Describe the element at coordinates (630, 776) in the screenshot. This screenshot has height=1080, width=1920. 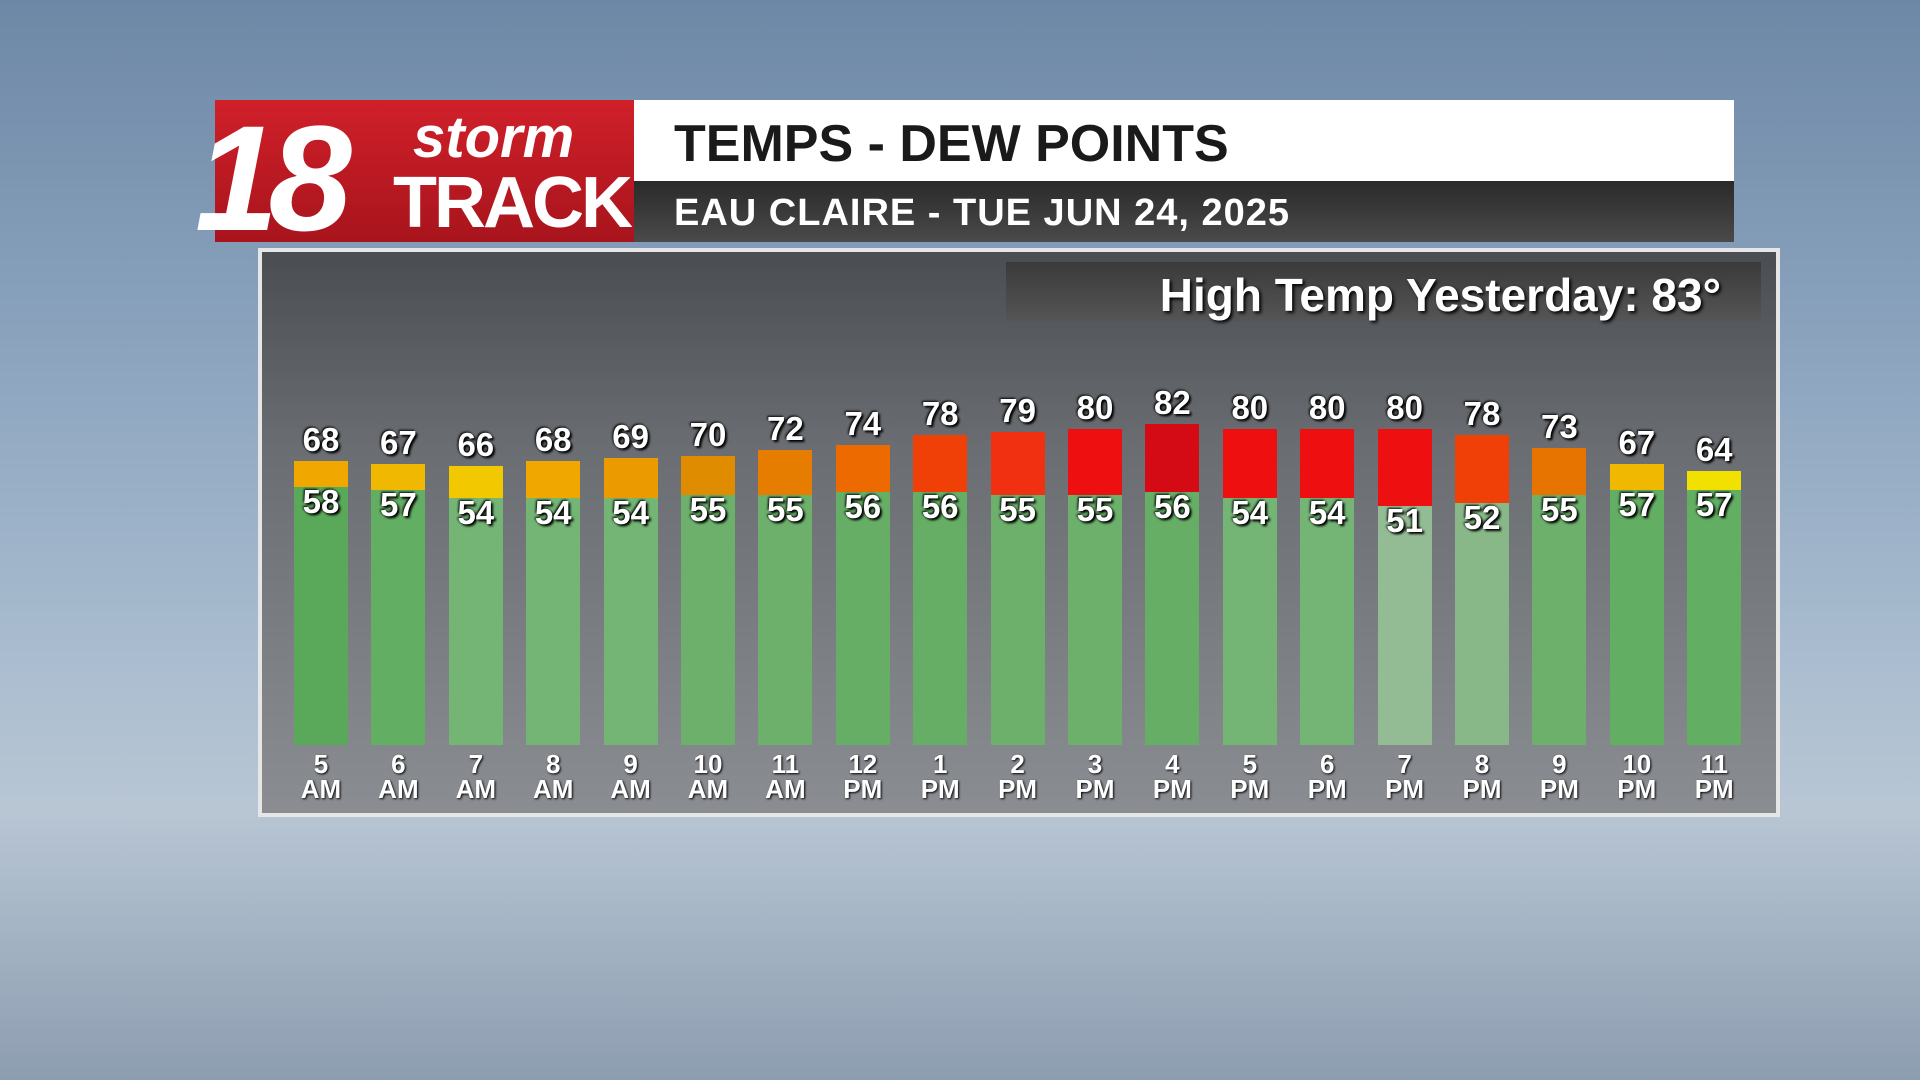
I see `x-tick-label: 9 AM` at that location.